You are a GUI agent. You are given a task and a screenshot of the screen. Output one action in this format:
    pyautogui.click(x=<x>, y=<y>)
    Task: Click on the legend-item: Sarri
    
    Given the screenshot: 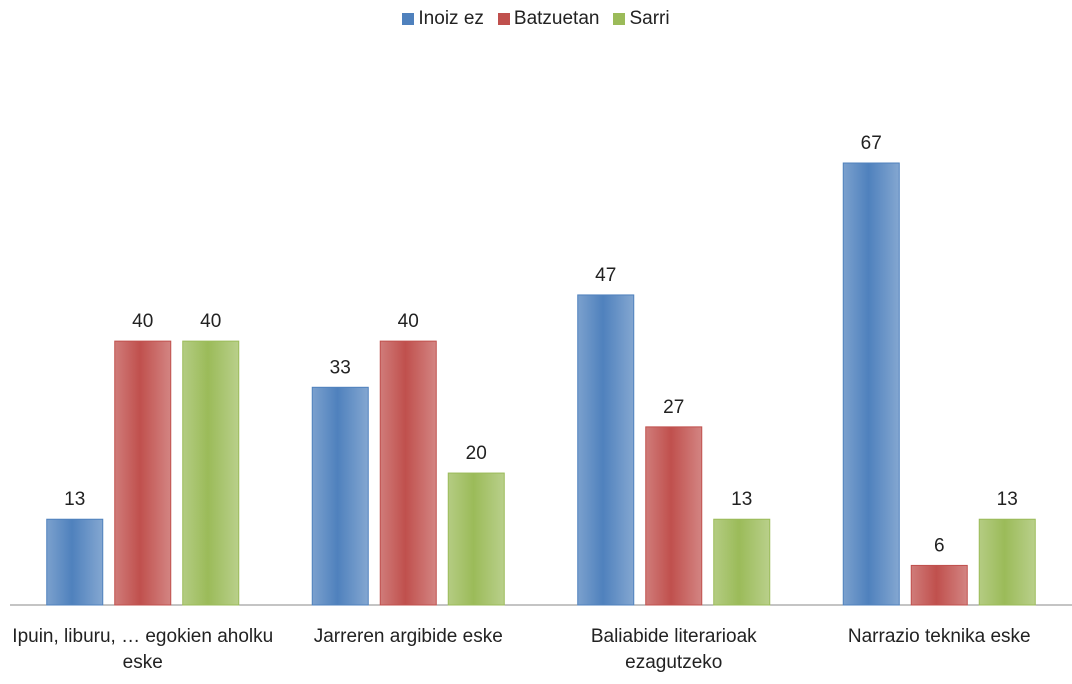 What is the action you would take?
    pyautogui.click(x=641, y=19)
    